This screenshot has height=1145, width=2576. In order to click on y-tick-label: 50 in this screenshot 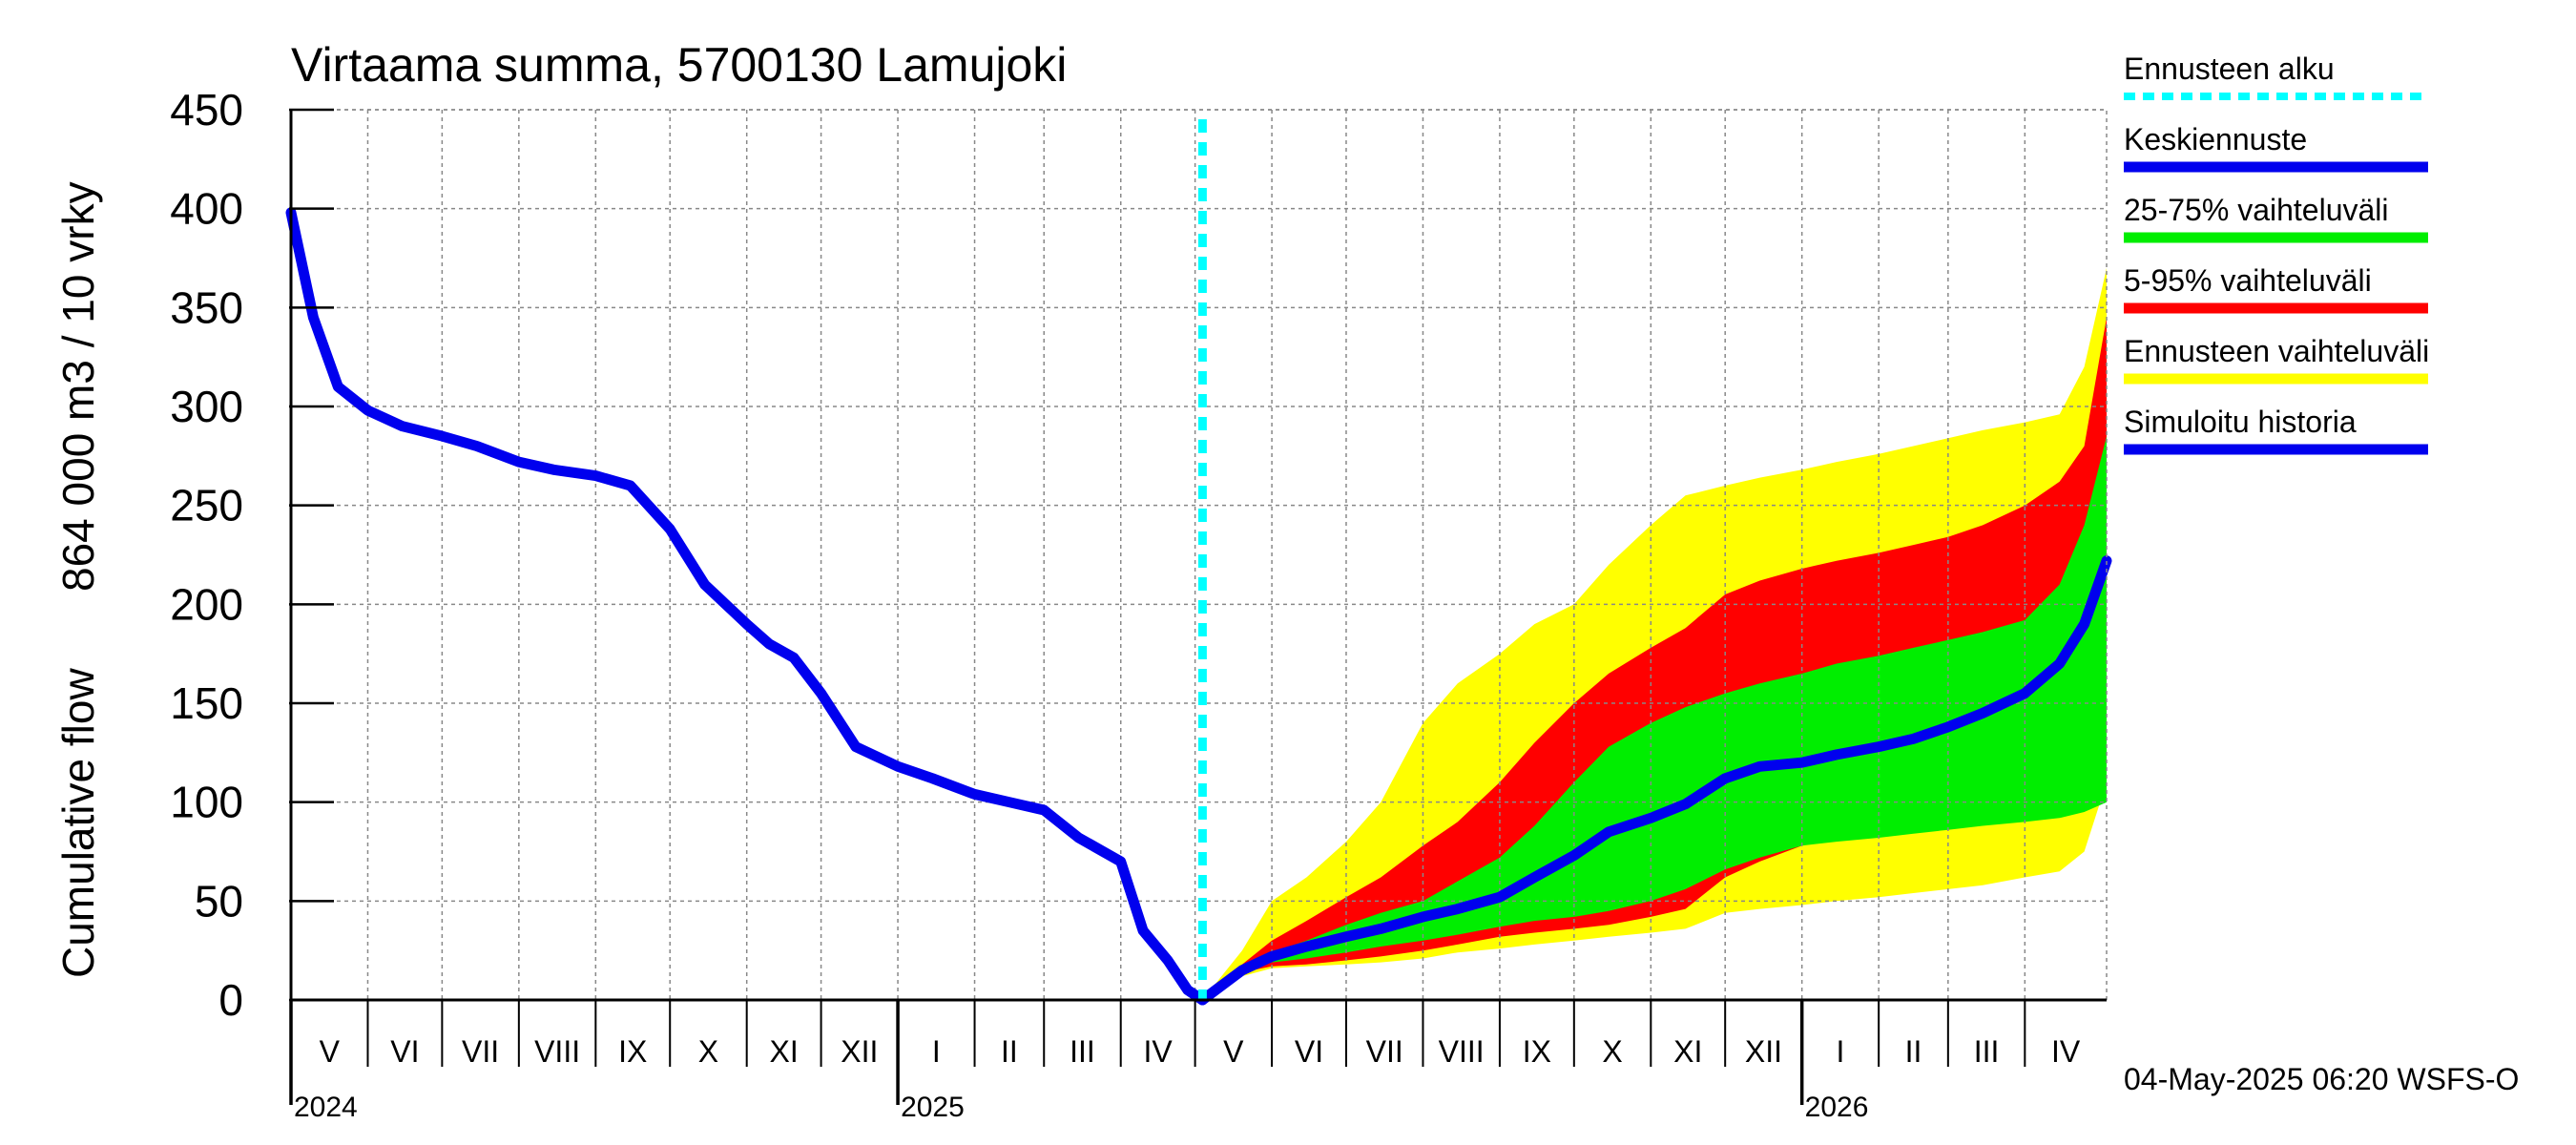, I will do `click(219, 901)`.